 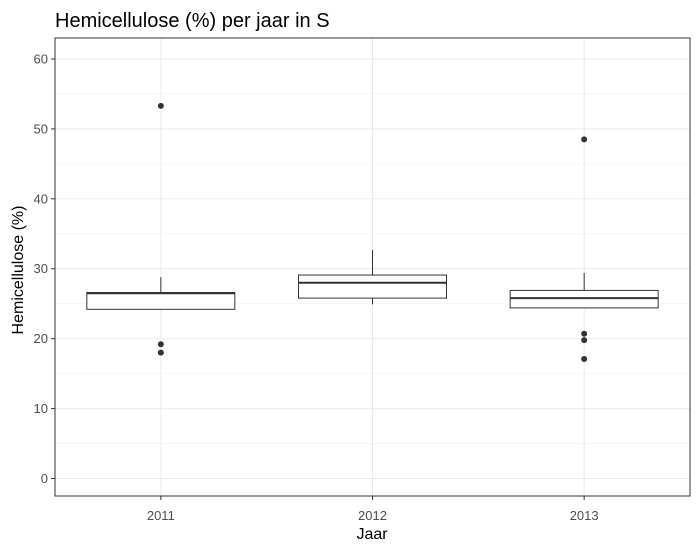 What do you see at coordinates (372, 534) in the screenshot?
I see `x-axis-title: Jaar` at bounding box center [372, 534].